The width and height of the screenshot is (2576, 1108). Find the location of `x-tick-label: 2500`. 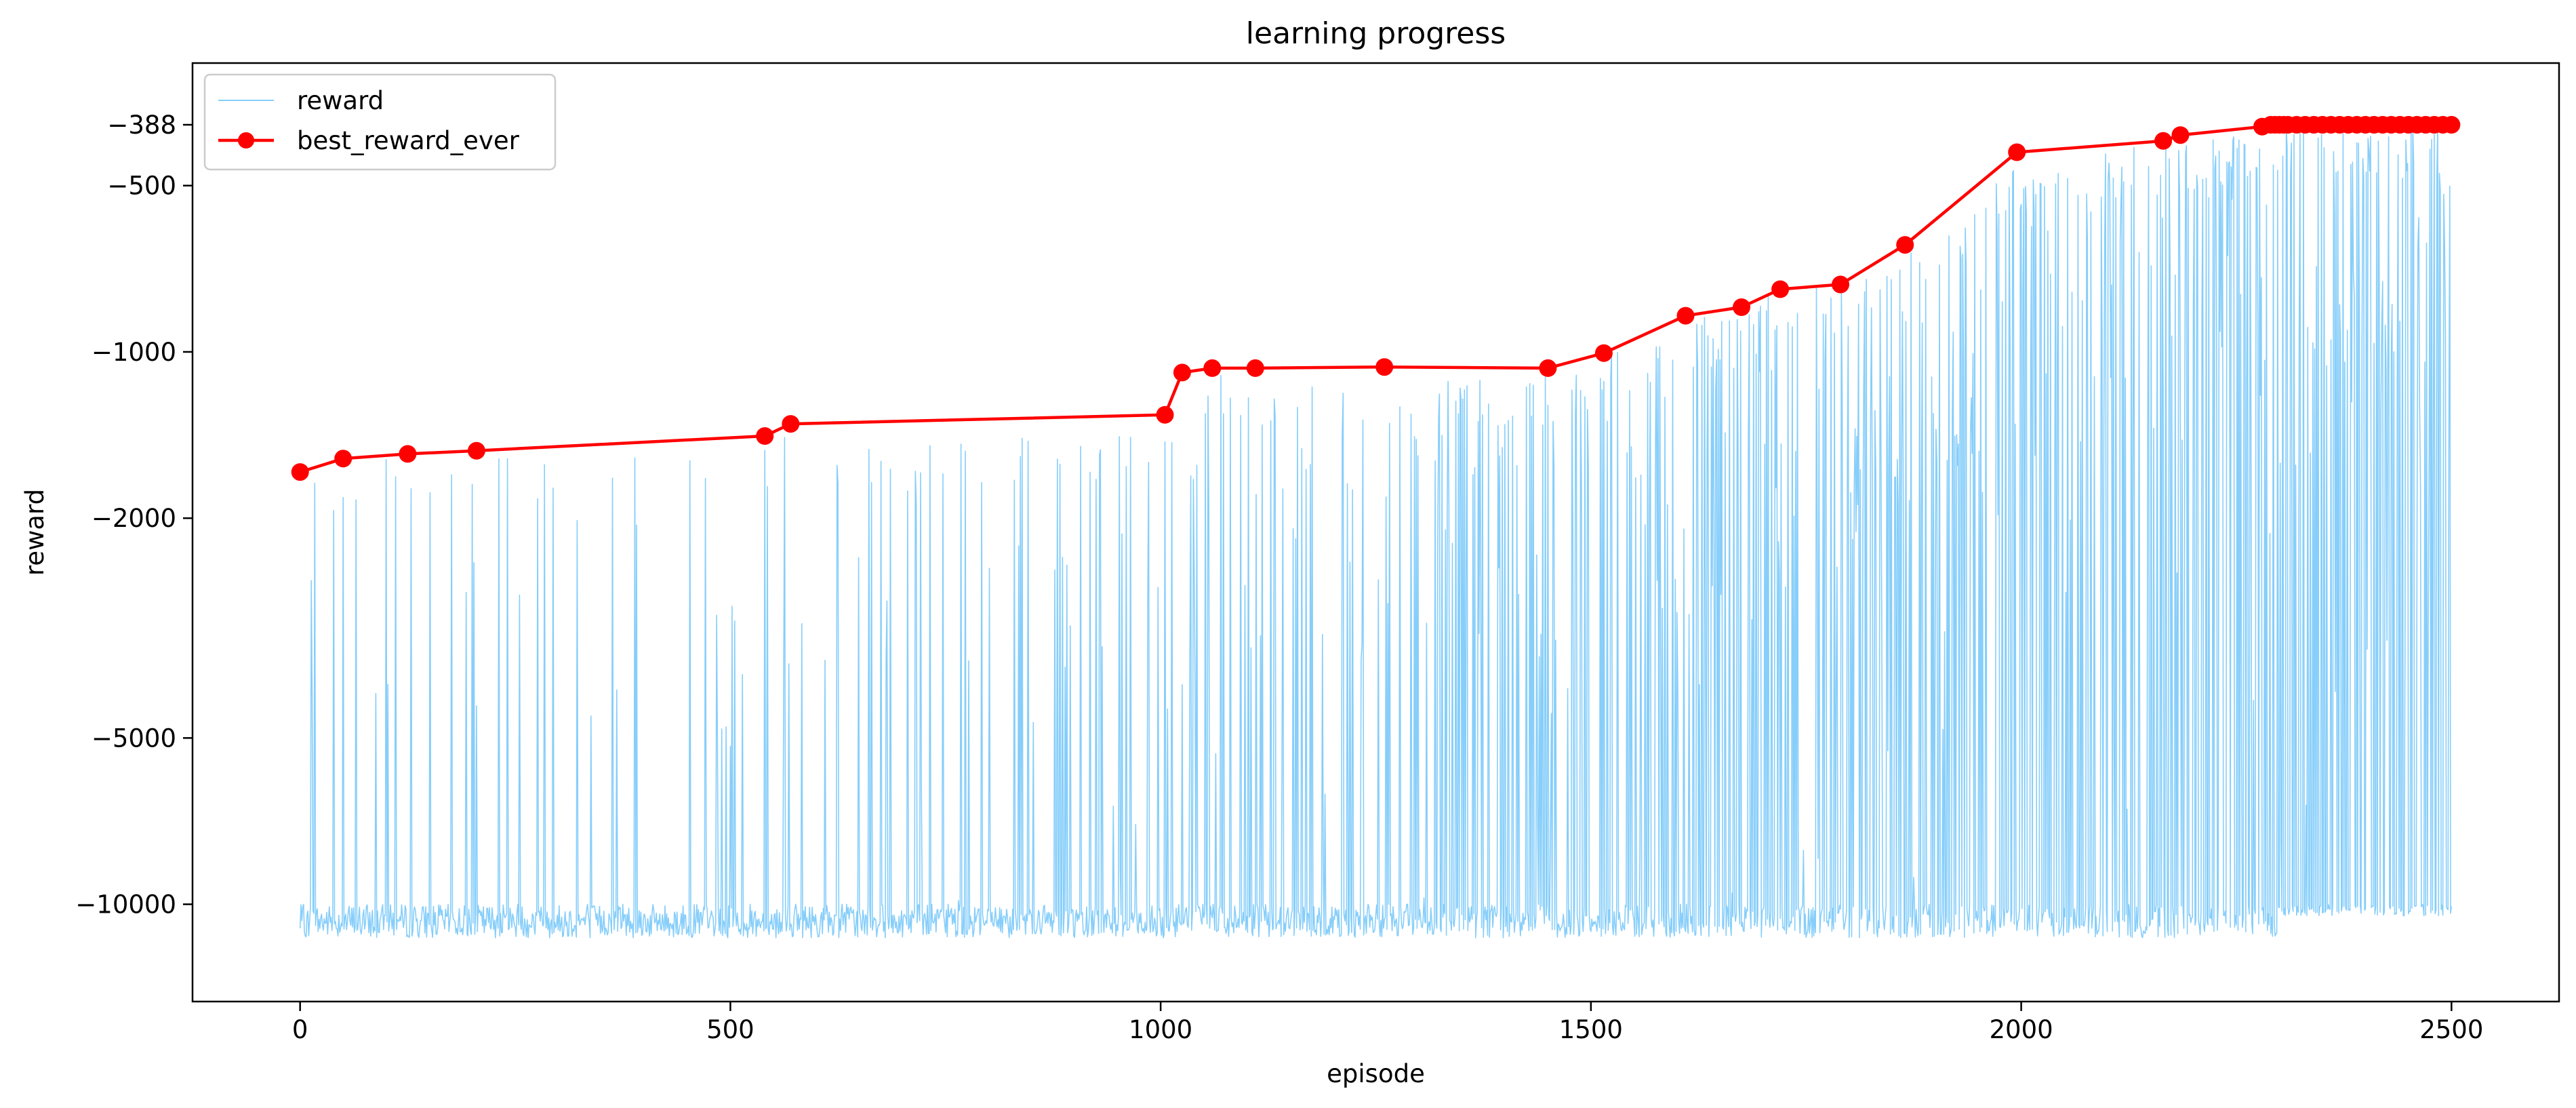

x-tick-label: 2500 is located at coordinates (2451, 1029).